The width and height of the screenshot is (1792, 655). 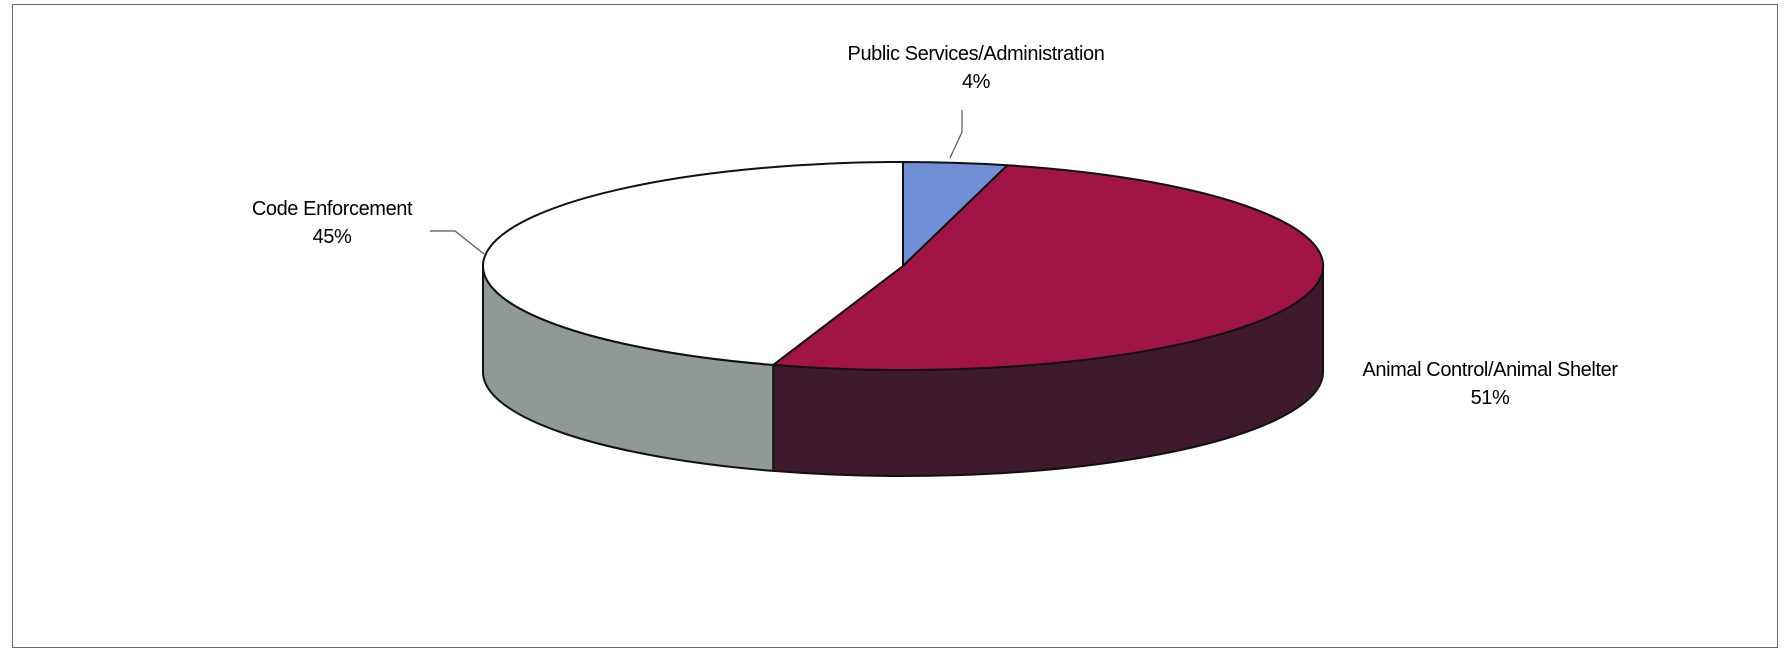 What do you see at coordinates (696, 182) in the screenshot?
I see `pie-leader-lines` at bounding box center [696, 182].